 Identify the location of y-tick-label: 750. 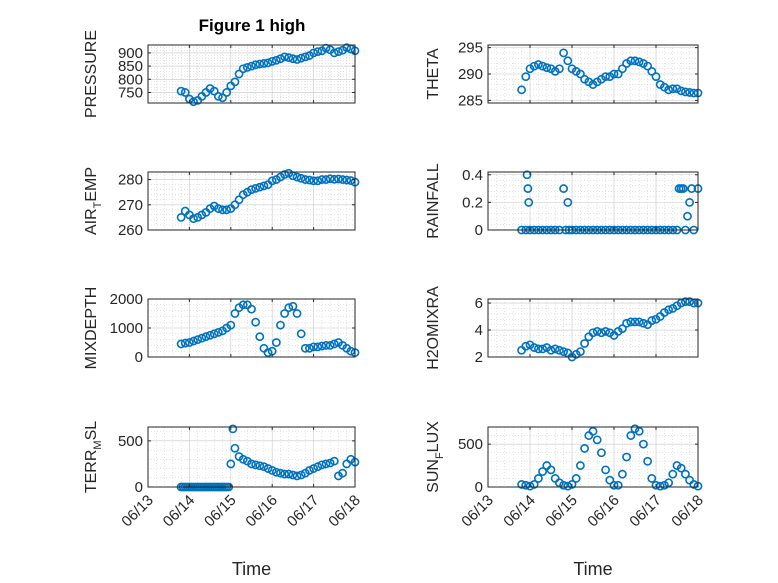
(130, 92).